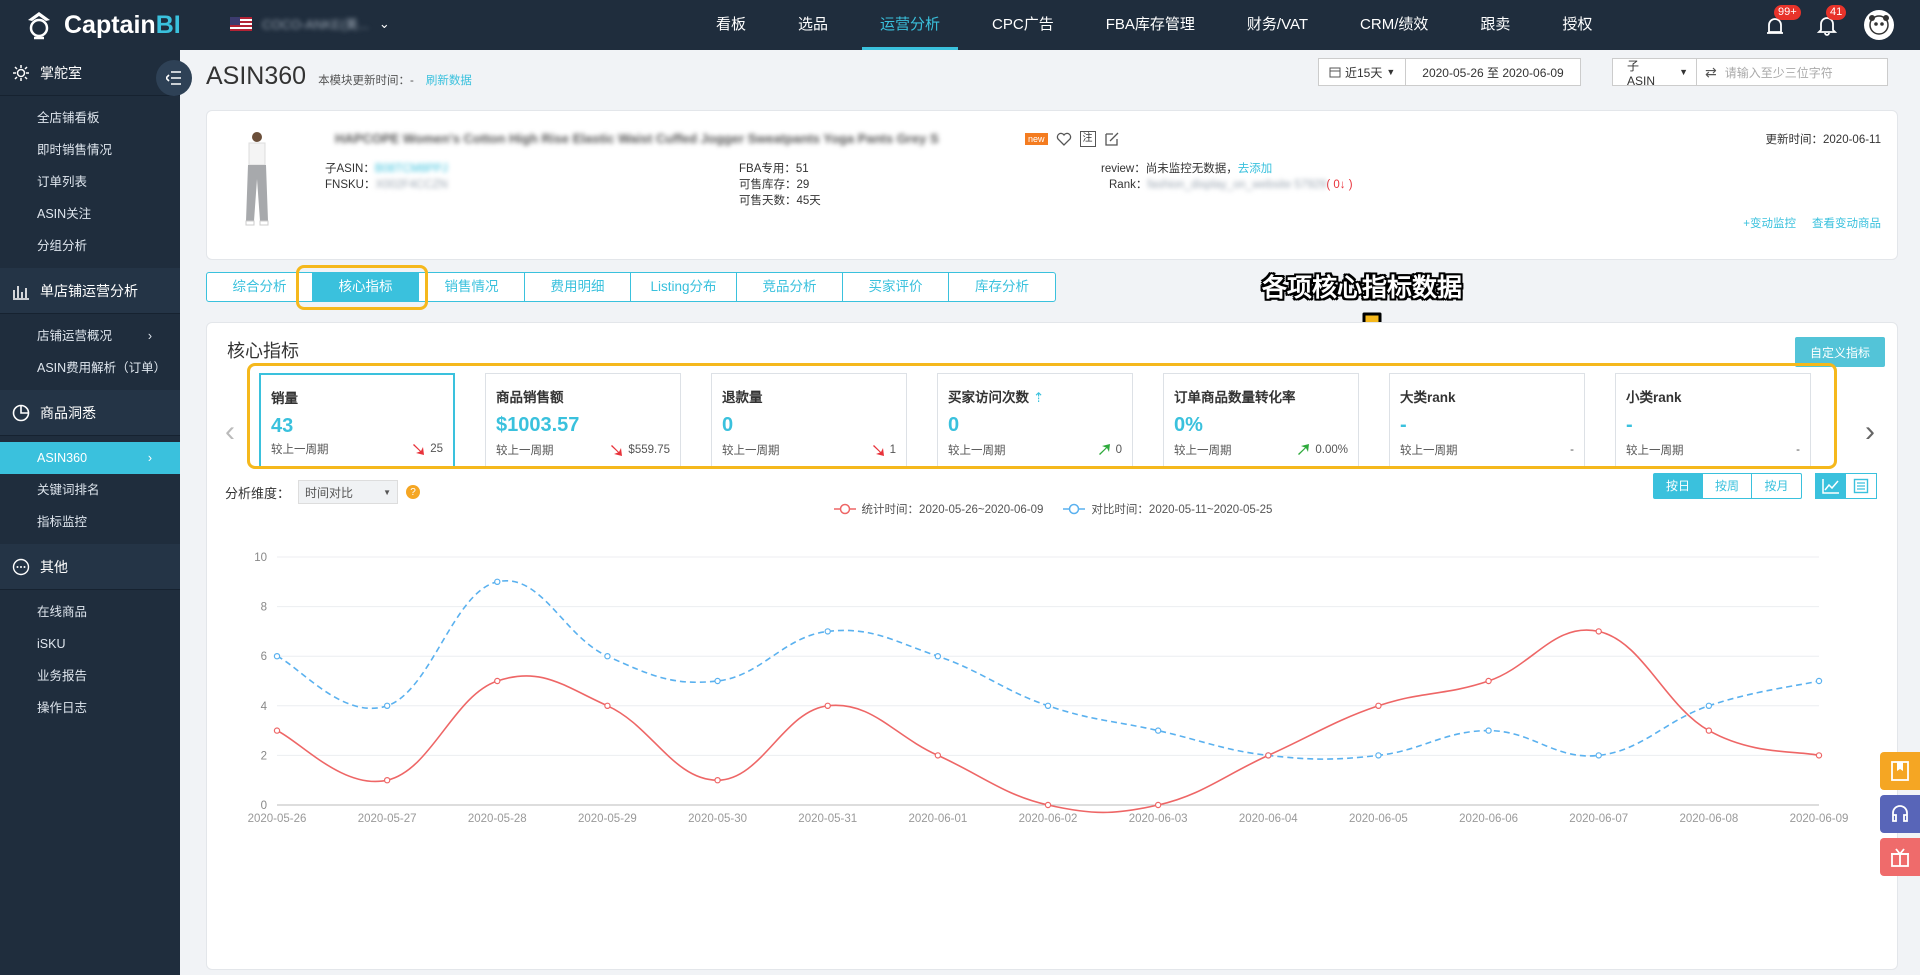  Describe the element at coordinates (1900, 771) in the screenshot. I see `bookmark-button` at that location.